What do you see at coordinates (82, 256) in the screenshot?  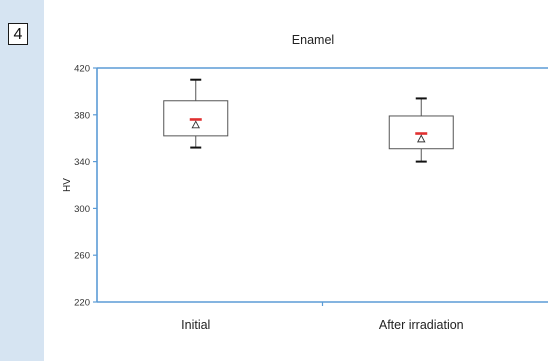 I see `y-tick-label: 260` at bounding box center [82, 256].